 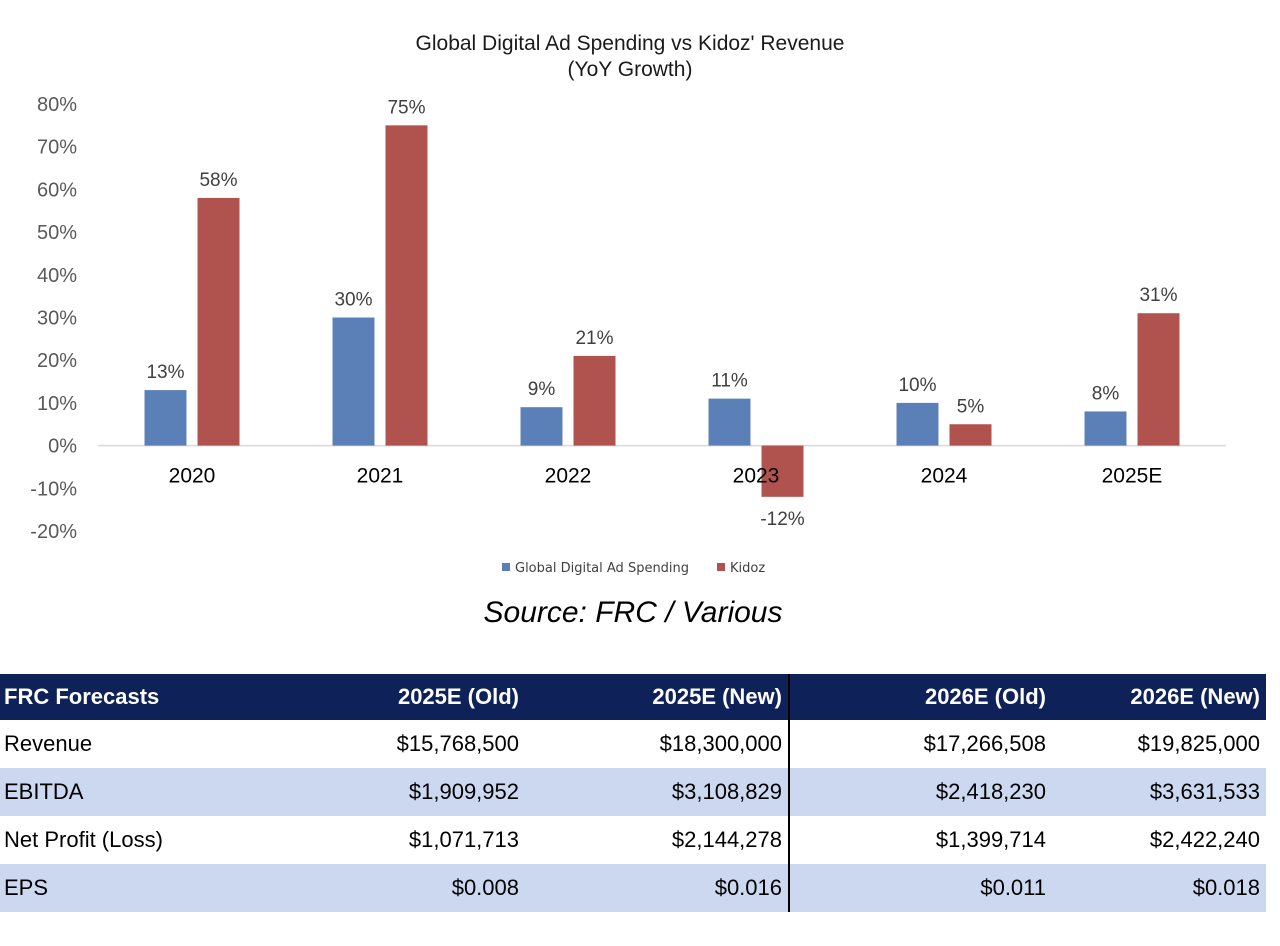 What do you see at coordinates (53, 489) in the screenshot?
I see `y-tick-label: -10%` at bounding box center [53, 489].